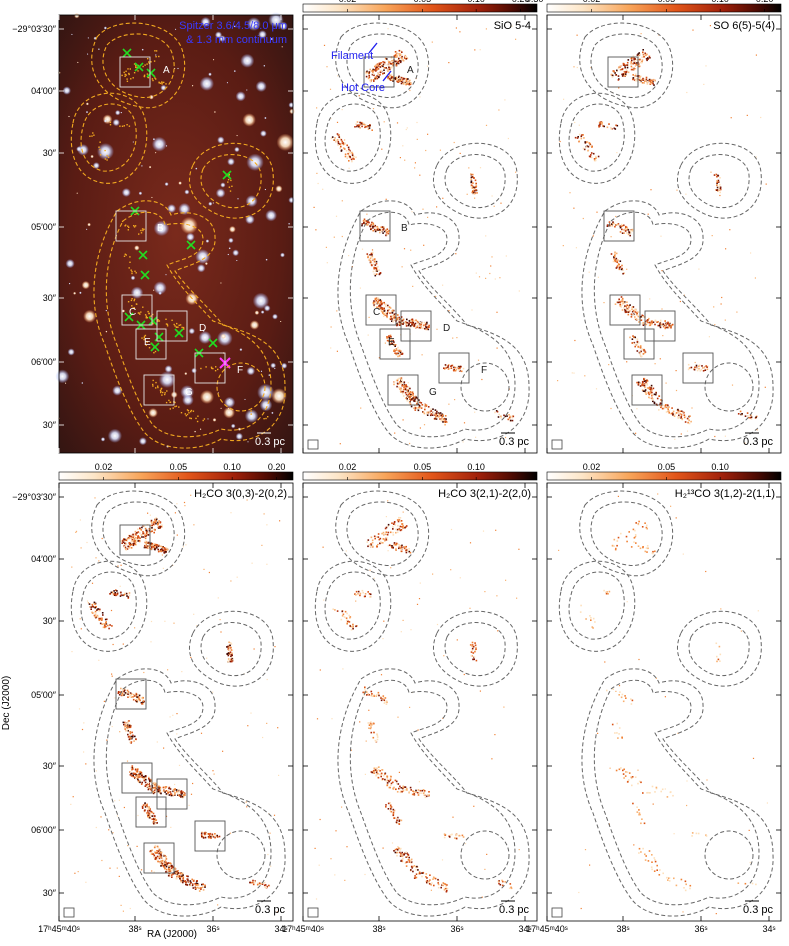 Image resolution: width=789 pixels, height=946 pixels. Describe the element at coordinates (420, 702) in the screenshot. I see `map-background` at that location.